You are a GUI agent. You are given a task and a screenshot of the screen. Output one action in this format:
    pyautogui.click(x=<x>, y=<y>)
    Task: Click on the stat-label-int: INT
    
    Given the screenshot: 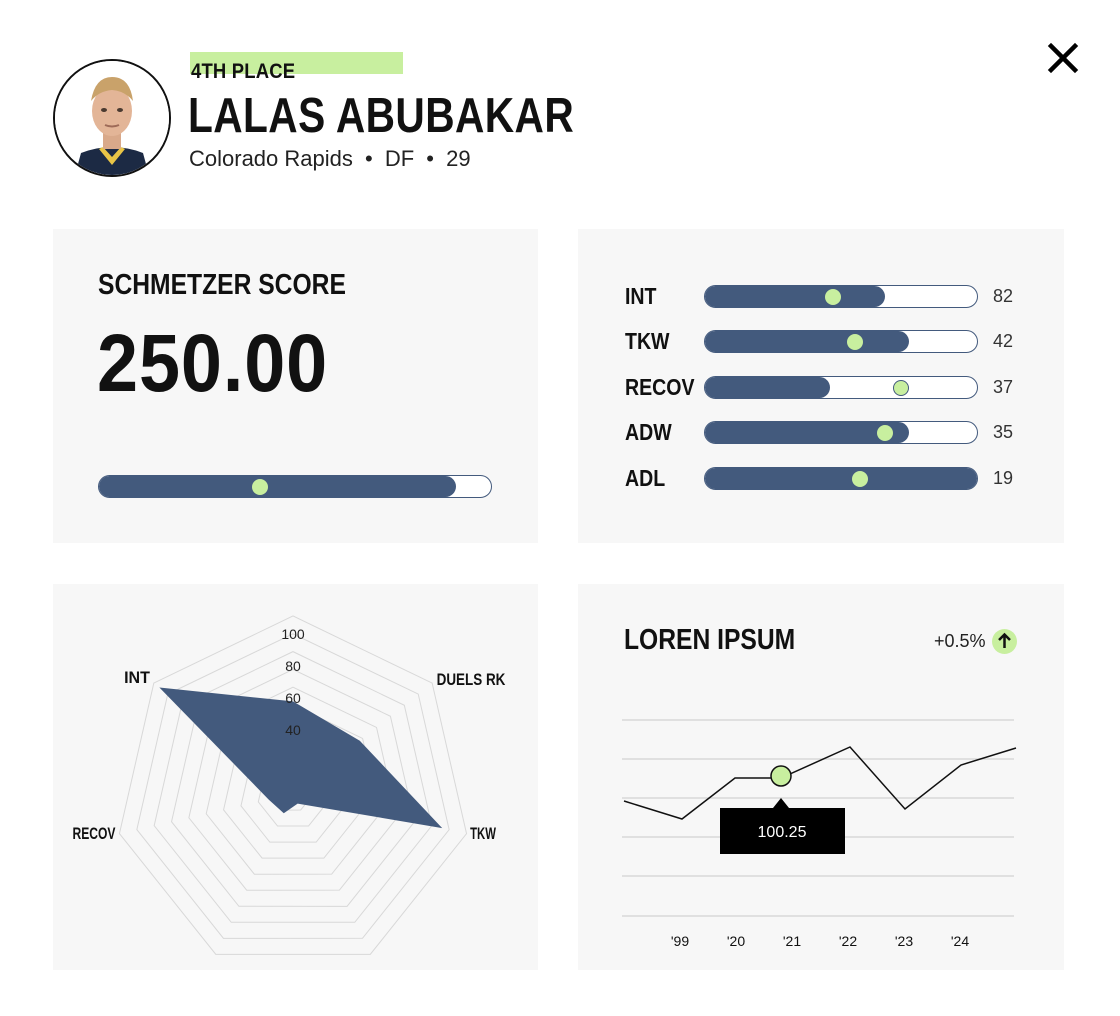 What is the action you would take?
    pyautogui.click(x=641, y=296)
    